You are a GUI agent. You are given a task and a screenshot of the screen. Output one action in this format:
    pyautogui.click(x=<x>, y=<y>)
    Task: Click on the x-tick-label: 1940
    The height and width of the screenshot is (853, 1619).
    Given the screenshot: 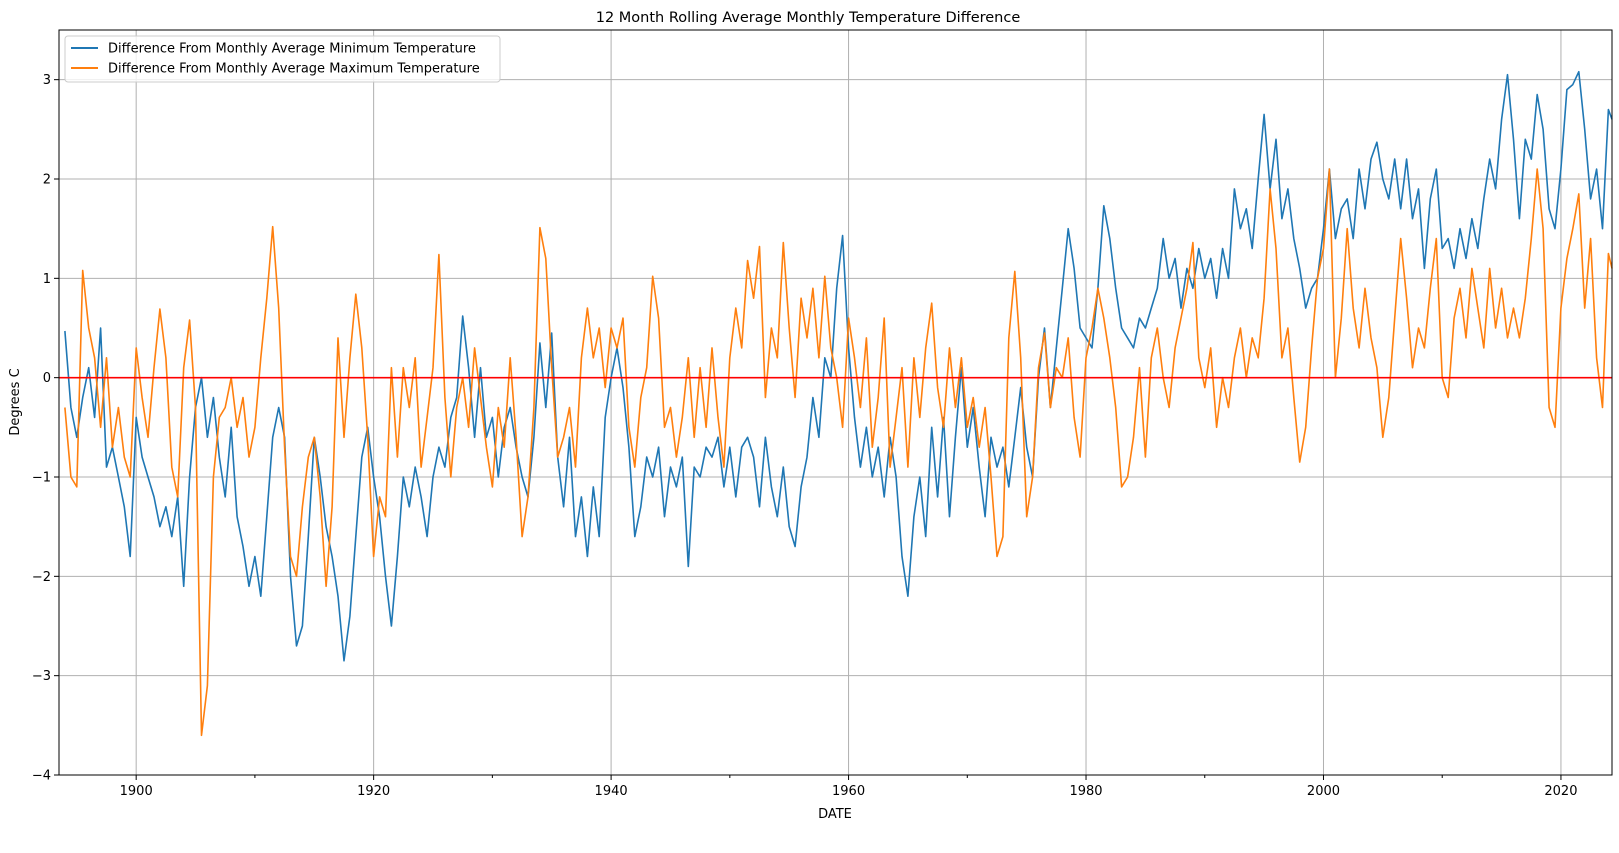 What is the action you would take?
    pyautogui.click(x=611, y=791)
    